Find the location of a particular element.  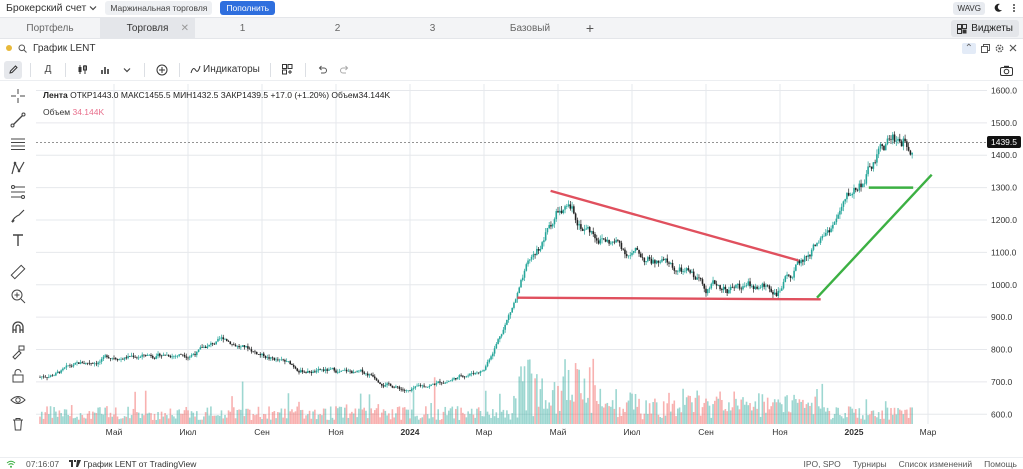

tab-portfolio: Портфель is located at coordinates (50, 28).